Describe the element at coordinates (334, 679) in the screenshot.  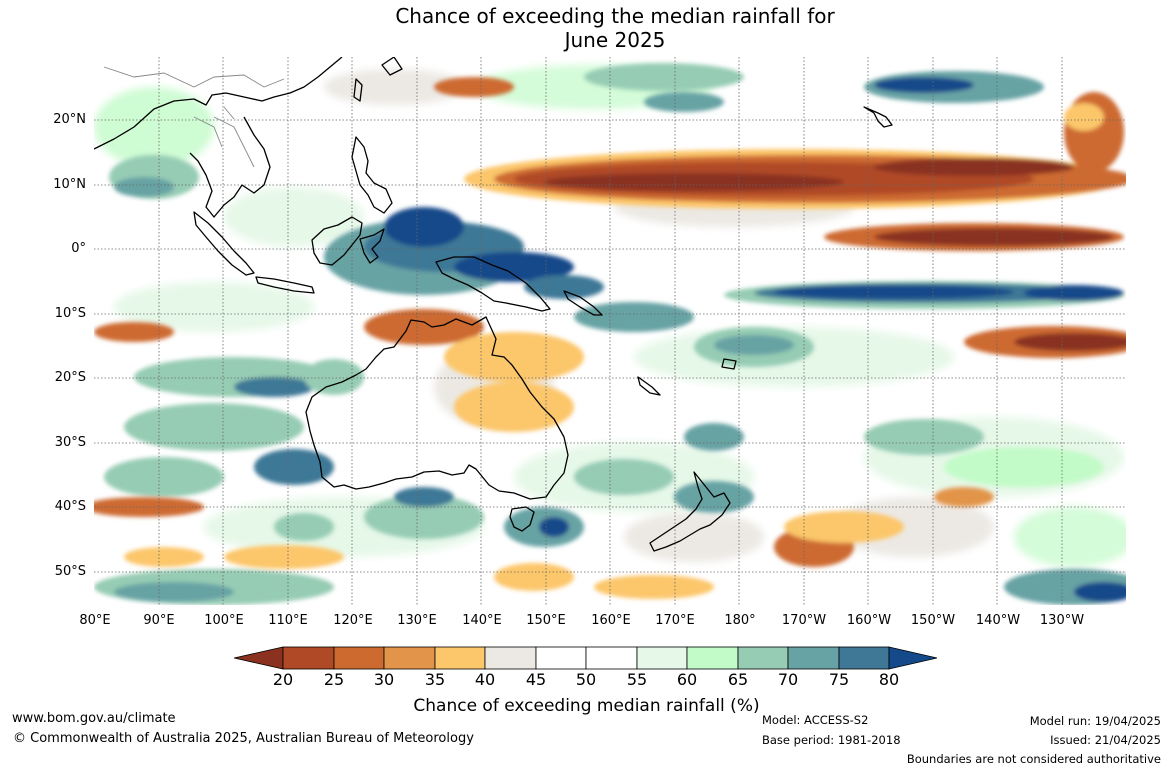
I see `colorbar-tick-25: 25` at that location.